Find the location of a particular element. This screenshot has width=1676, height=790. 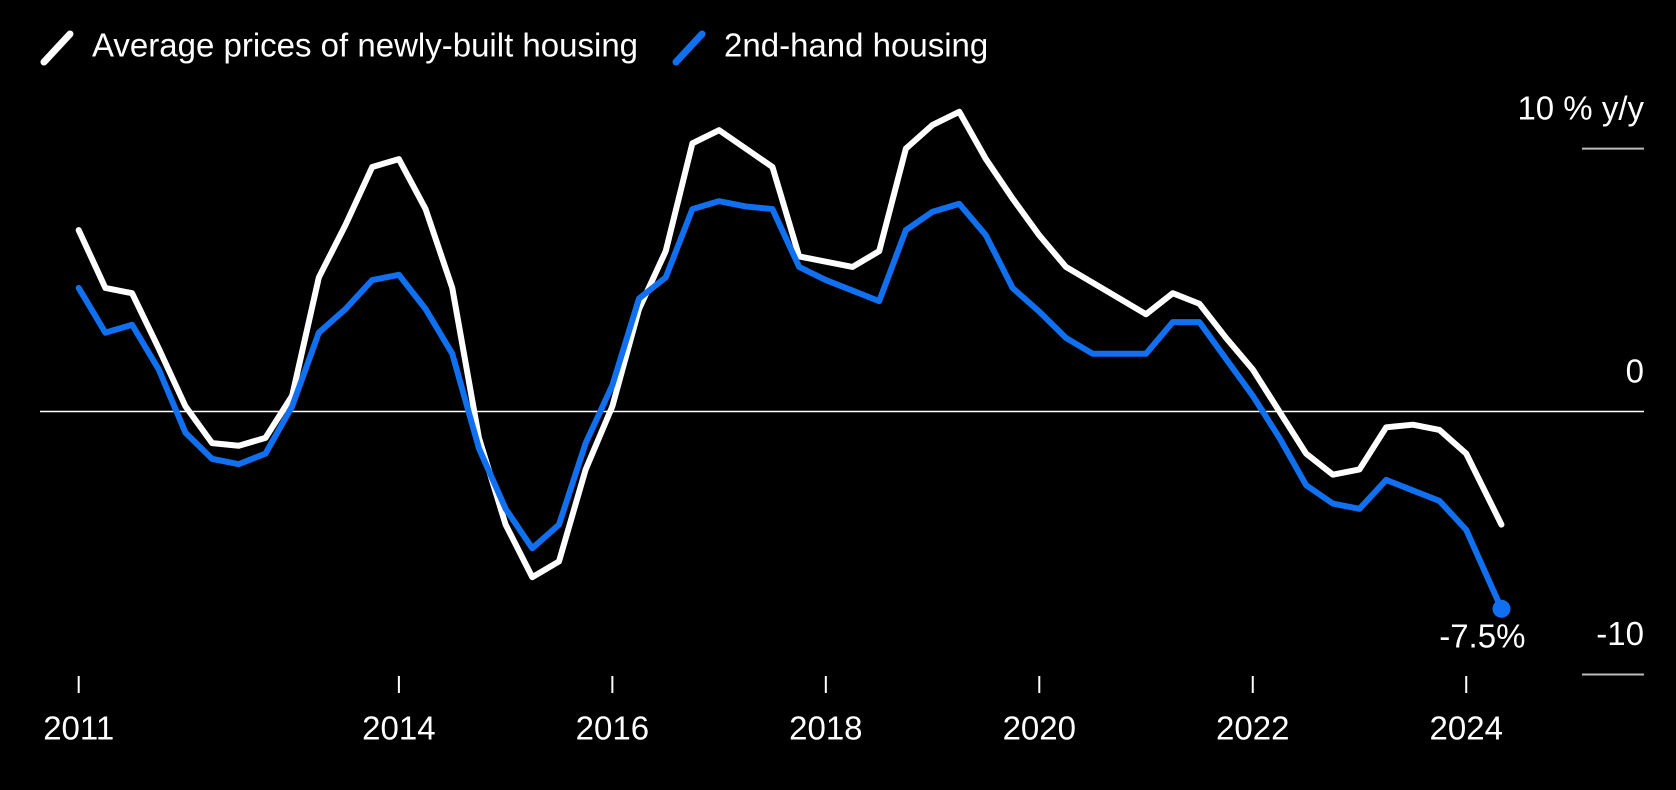

legend-label: Average prices of newly-built housing is located at coordinates (365, 45).